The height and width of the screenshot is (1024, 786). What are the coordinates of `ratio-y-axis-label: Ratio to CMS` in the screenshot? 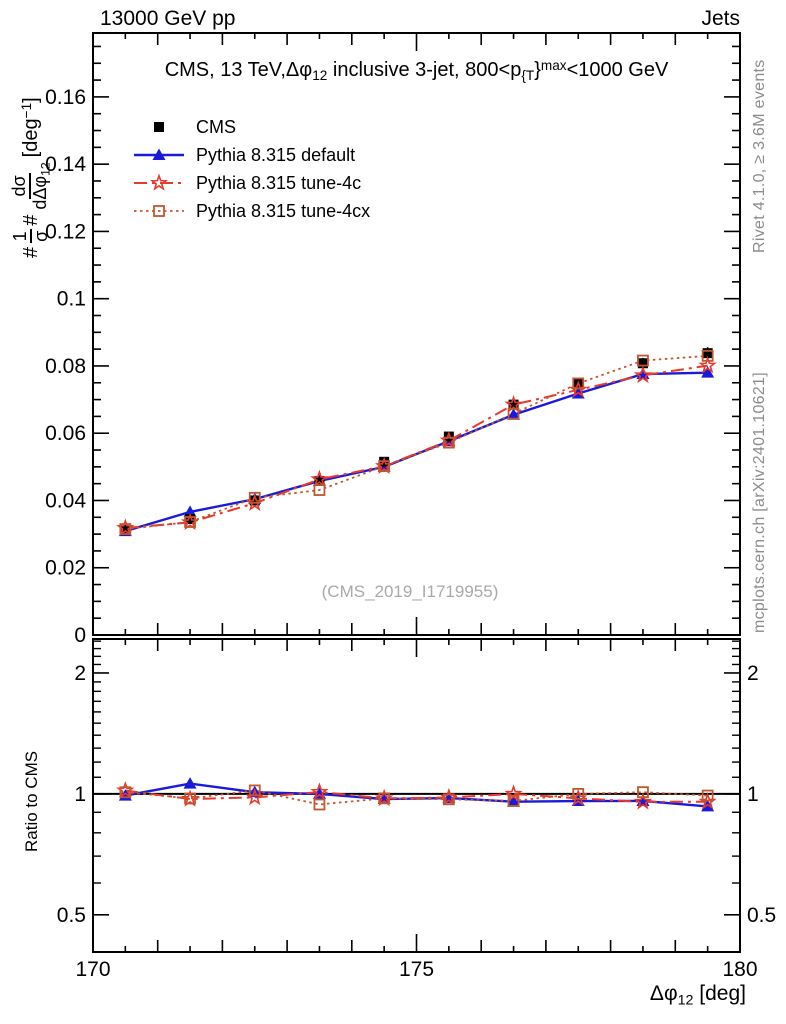 It's located at (31, 801).